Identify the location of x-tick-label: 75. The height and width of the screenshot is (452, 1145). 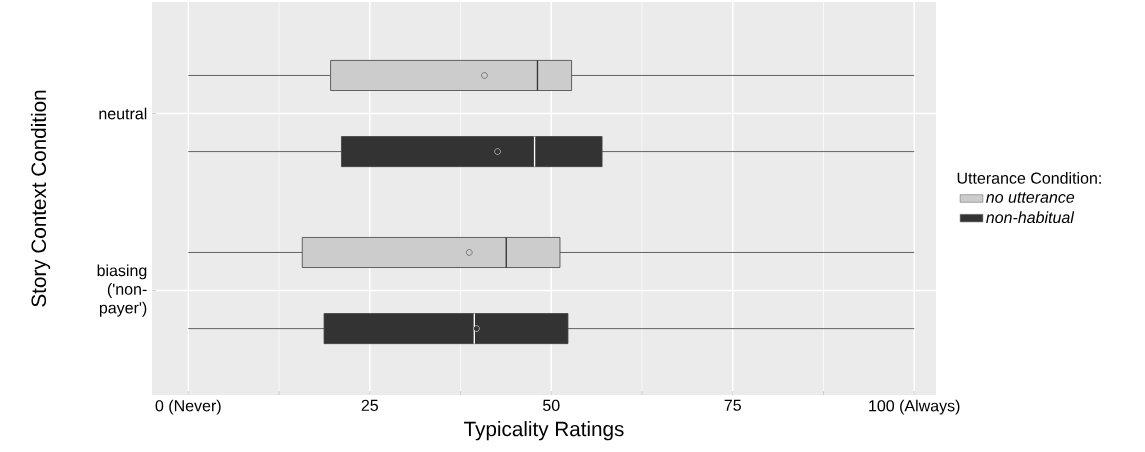
(732, 405).